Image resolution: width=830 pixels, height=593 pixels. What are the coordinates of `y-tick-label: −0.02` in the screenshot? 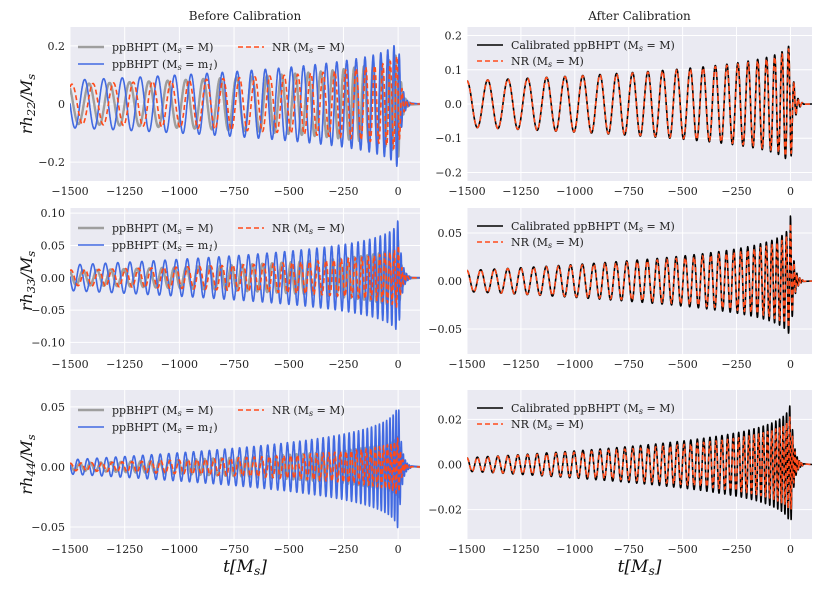 It's located at (445, 510).